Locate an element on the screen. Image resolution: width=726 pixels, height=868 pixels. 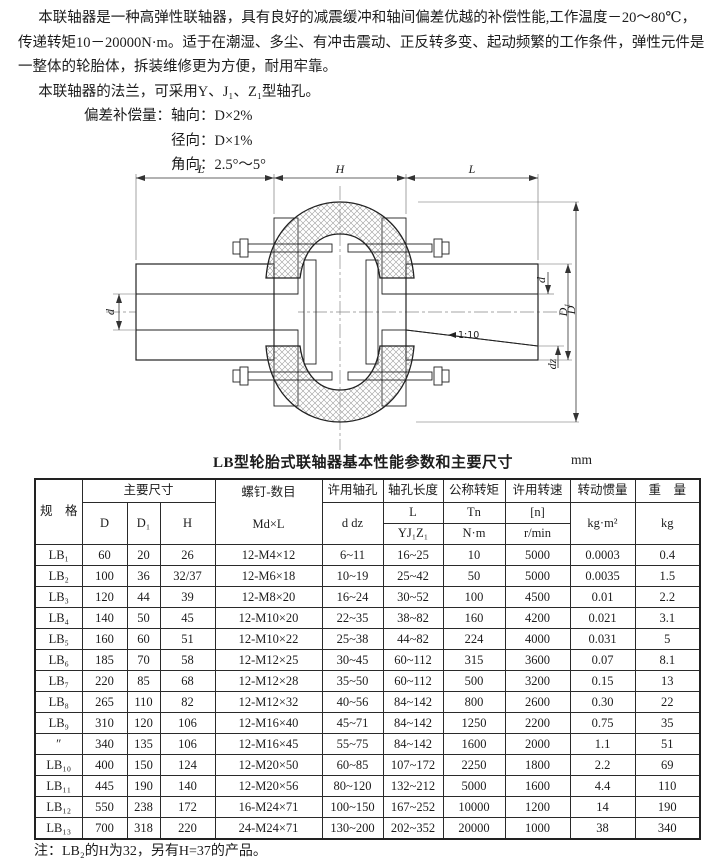
table-cell: 1.5 is located at coordinates (667, 575).